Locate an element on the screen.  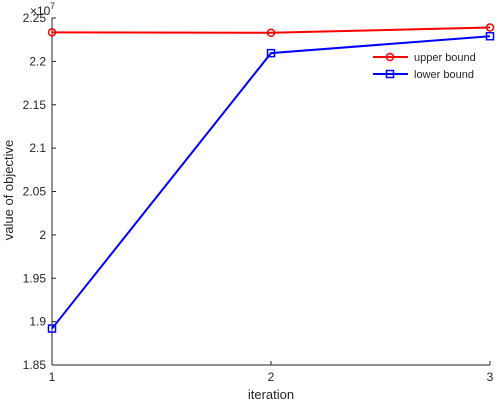
legend-marker-circle is located at coordinates (390, 57).